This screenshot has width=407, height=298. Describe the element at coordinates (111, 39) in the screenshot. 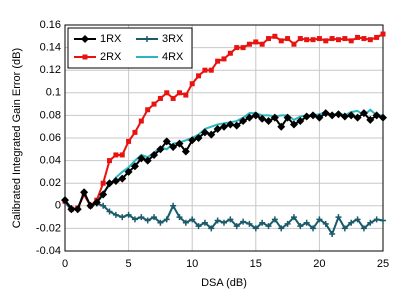

I see `legend-label: 1RX` at that location.